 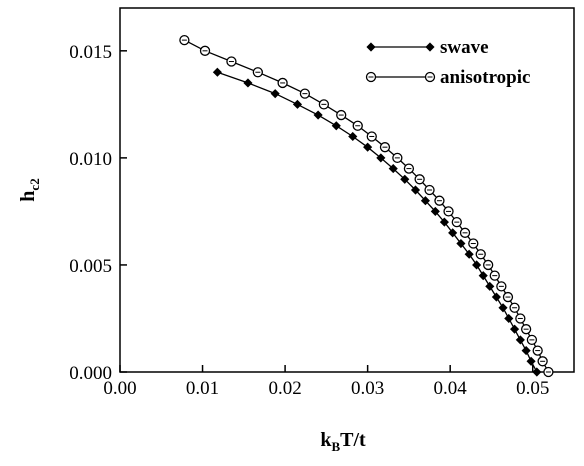 What do you see at coordinates (34, 184) in the screenshot?
I see `y-axis-label-subscript: c2` at bounding box center [34, 184].